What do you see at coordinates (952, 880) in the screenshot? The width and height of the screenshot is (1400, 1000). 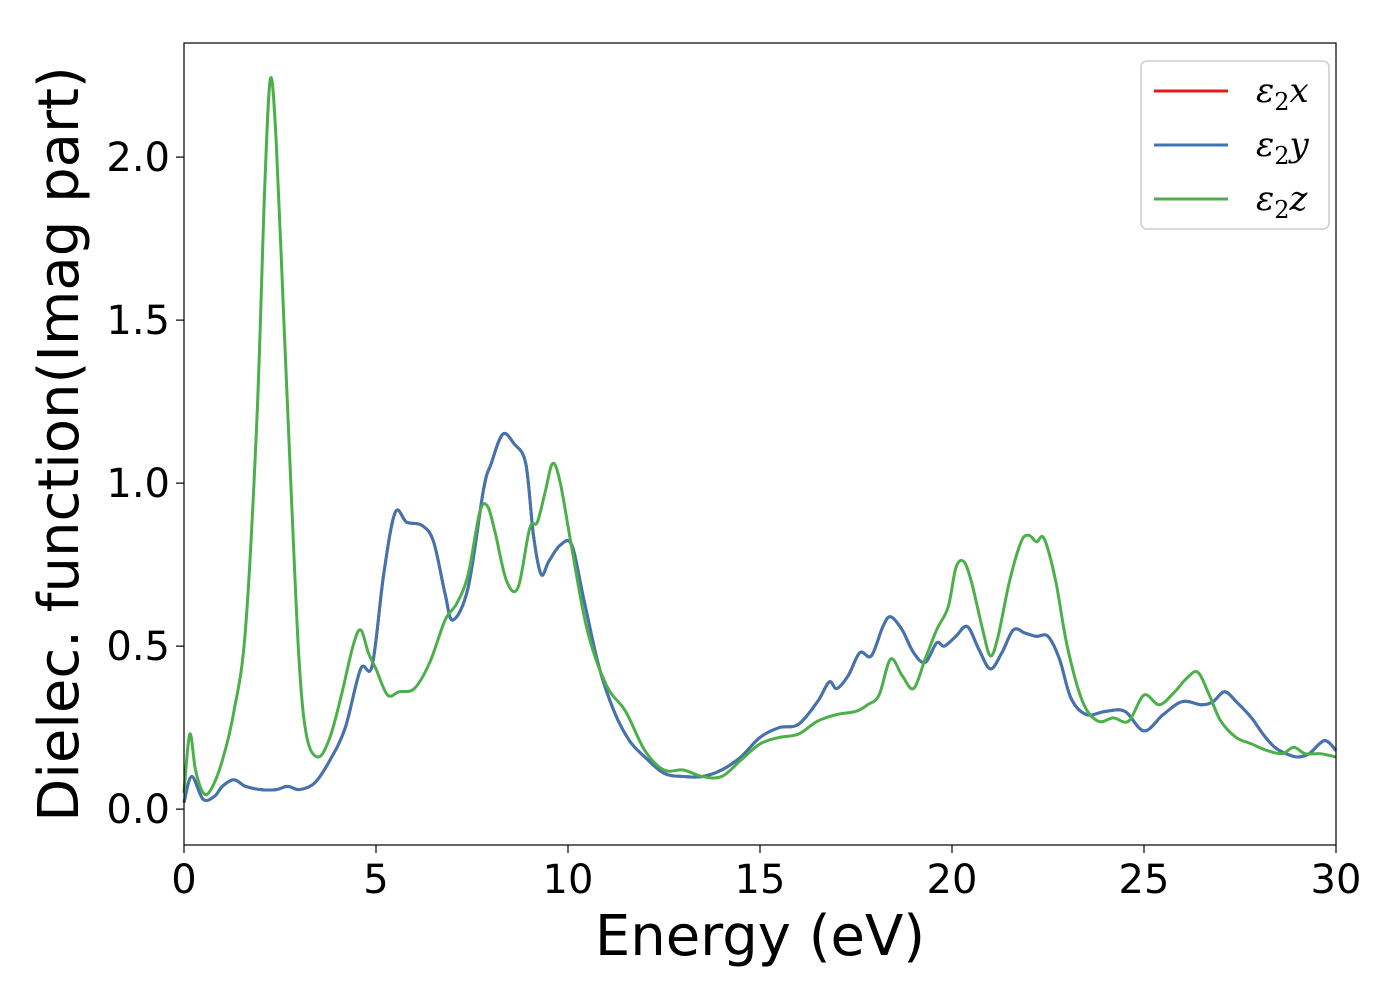 I see `x-tick-label: 20` at bounding box center [952, 880].